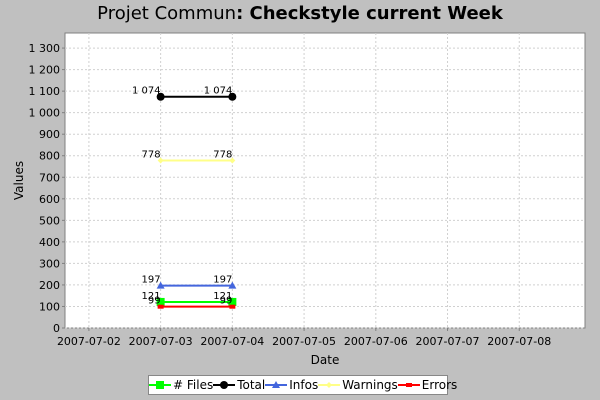  I want to click on x-tick-label: 2007-07-05, so click(304, 341).